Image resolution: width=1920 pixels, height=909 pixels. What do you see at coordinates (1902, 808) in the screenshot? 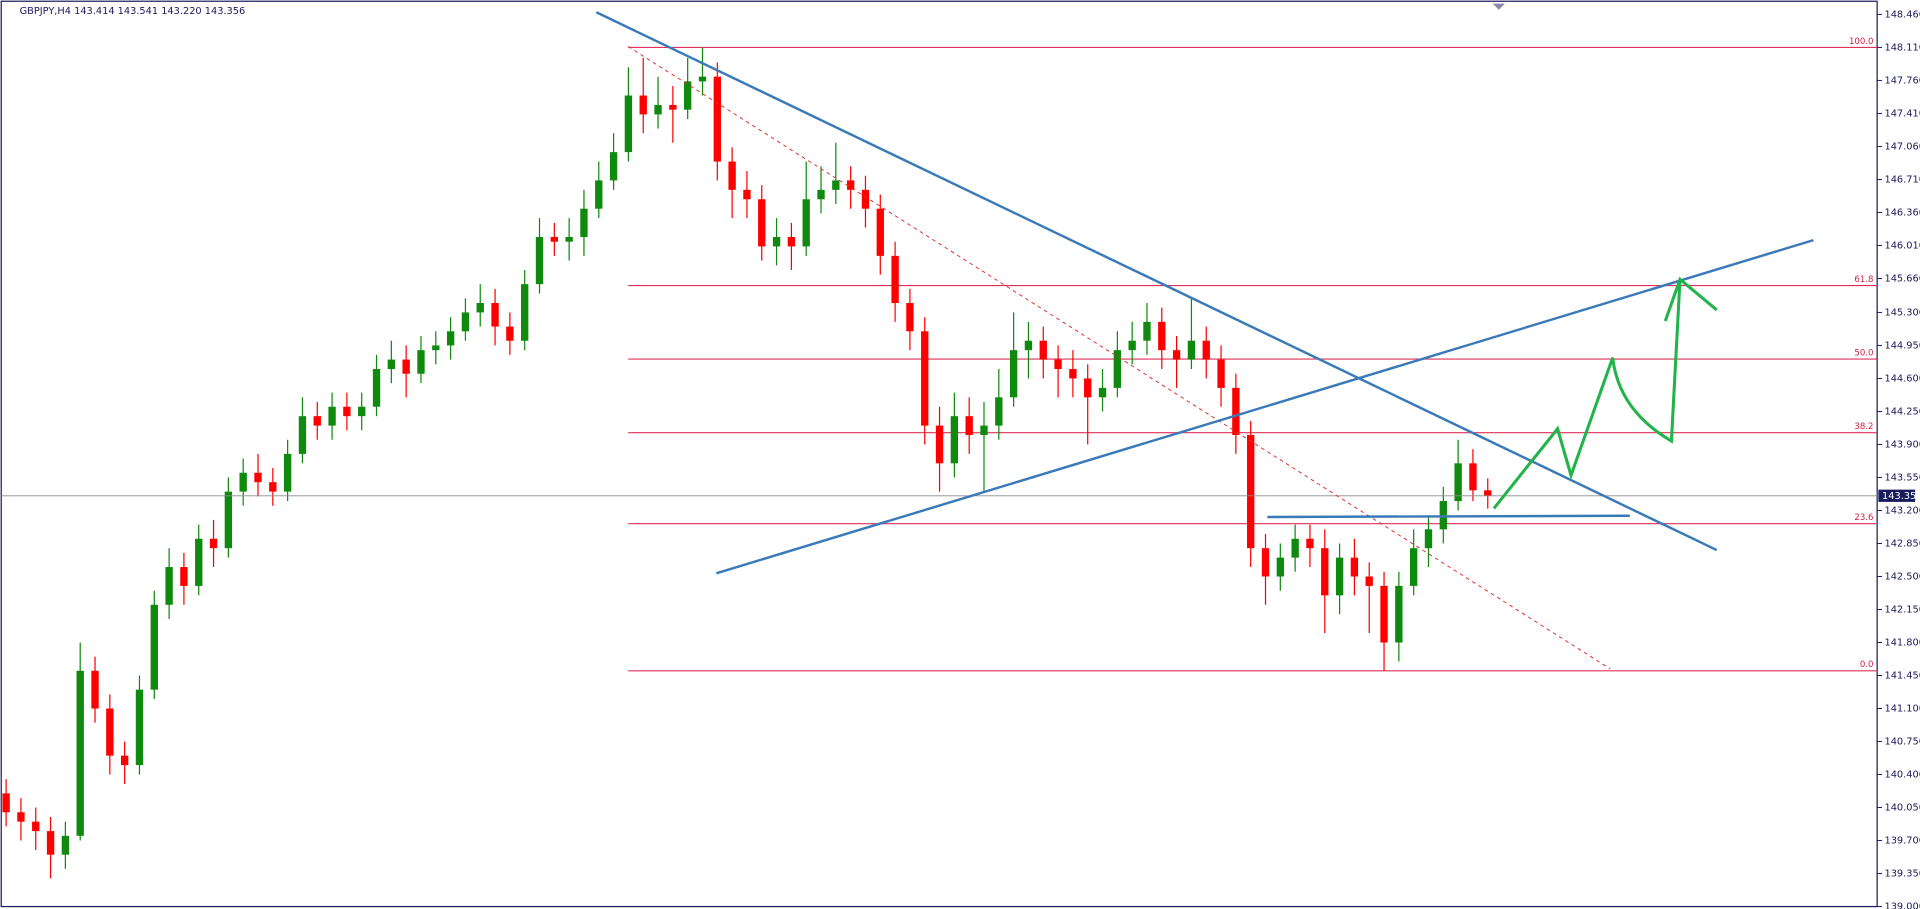
I see `y-tick-label: 140.050` at bounding box center [1902, 808].